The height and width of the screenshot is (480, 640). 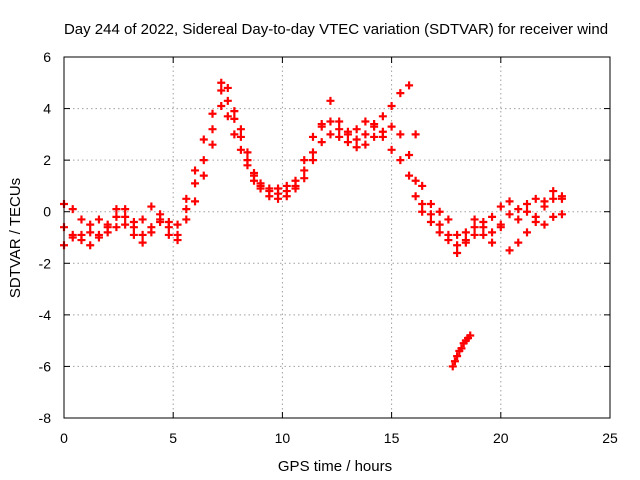 What do you see at coordinates (45, 263) in the screenshot?
I see `y-tick-label: -2` at bounding box center [45, 263].